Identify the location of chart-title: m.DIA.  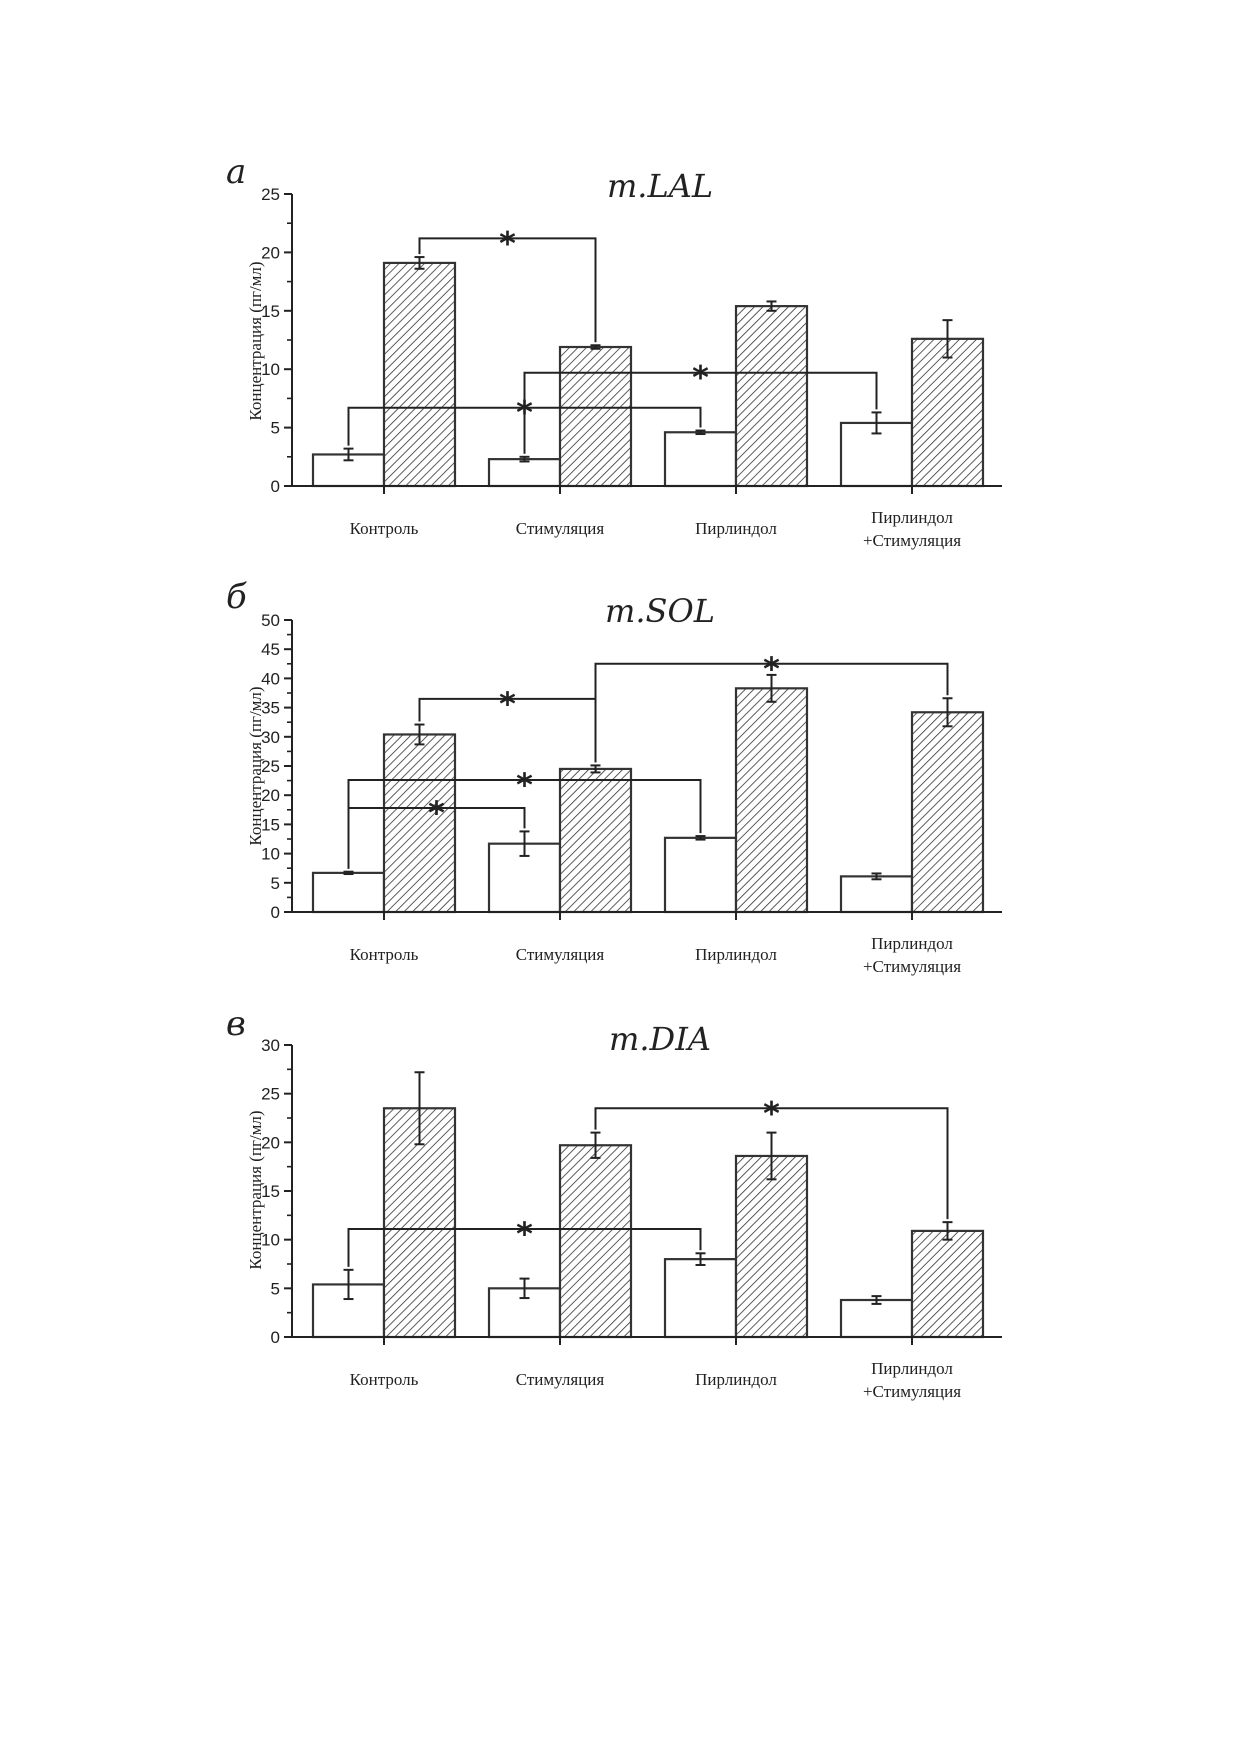
(660, 1039).